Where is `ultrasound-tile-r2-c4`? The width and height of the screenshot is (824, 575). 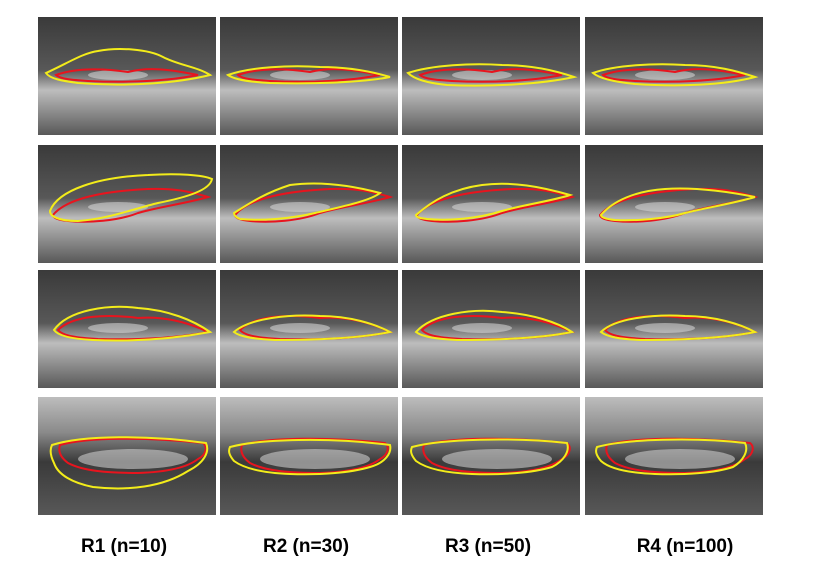 ultrasound-tile-r2-c4 is located at coordinates (674, 204).